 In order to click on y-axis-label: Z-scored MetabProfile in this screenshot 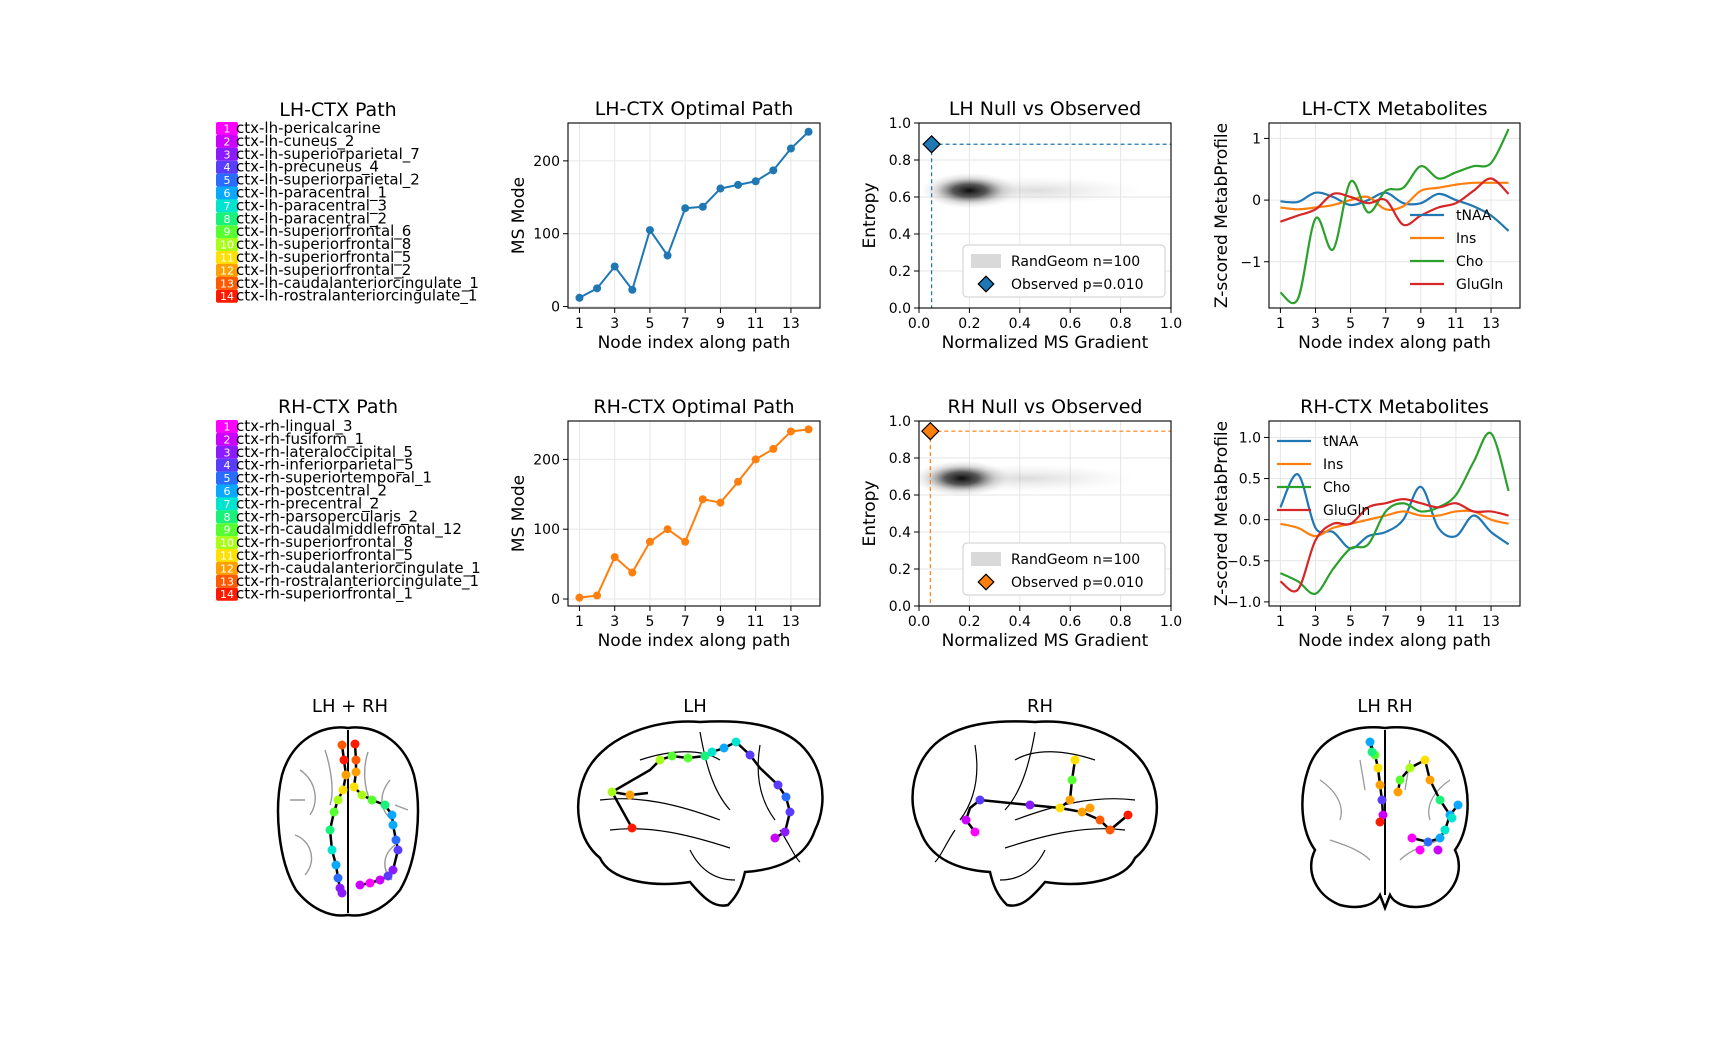, I will do `click(1222, 513)`.